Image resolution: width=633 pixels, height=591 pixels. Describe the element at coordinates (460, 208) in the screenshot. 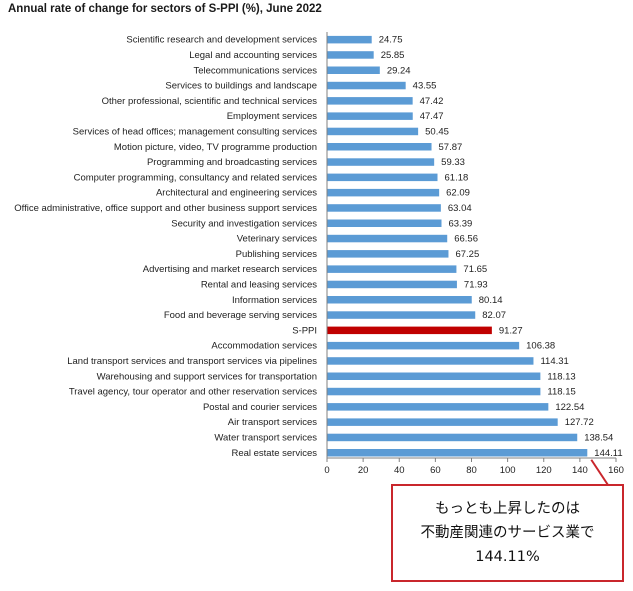

I see `value-label-office-administrative-office-support-and-other-business-support-services: 63.04` at that location.